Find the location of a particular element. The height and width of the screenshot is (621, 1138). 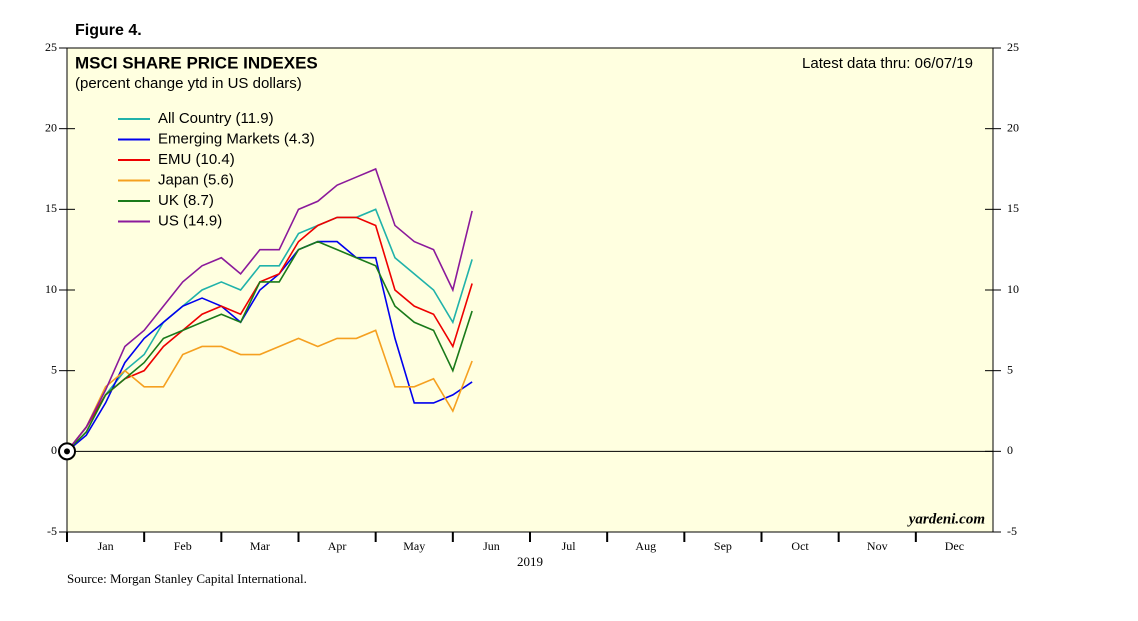

chart-subtitle: (percent change ytd in US dollars) is located at coordinates (188, 83).